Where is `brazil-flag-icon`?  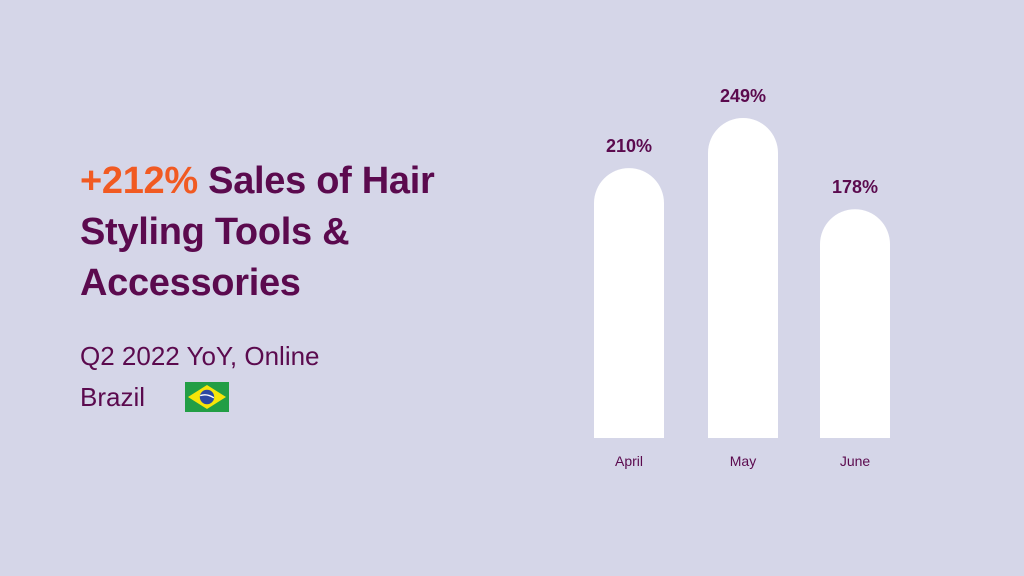 brazil-flag-icon is located at coordinates (207, 397).